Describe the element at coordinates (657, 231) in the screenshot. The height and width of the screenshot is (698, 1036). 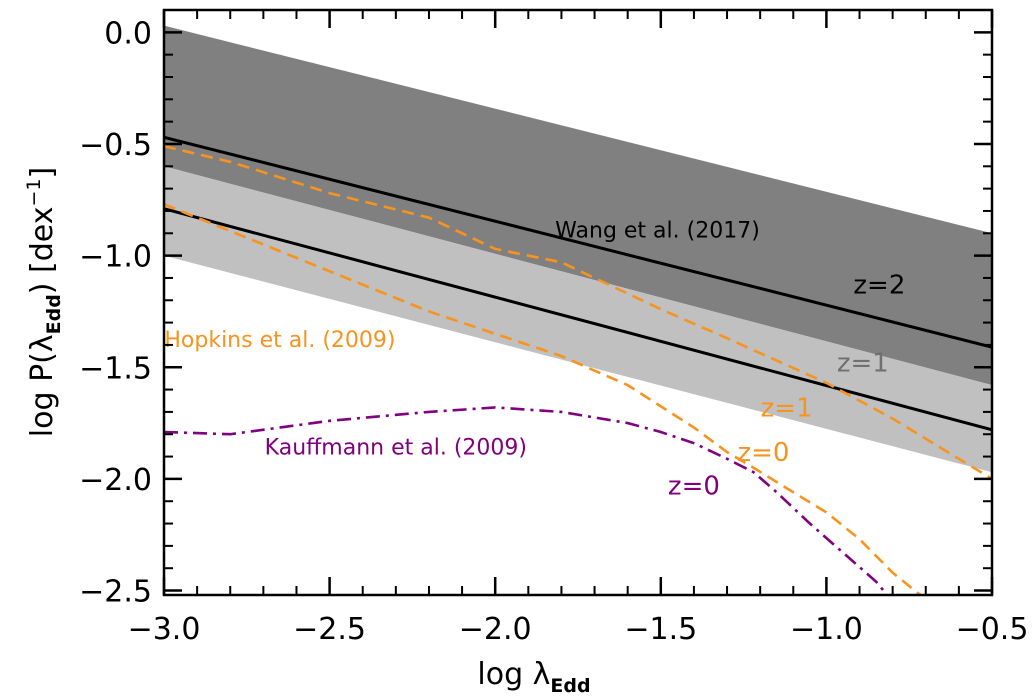
I see `annotation-0: Wang et al. (2017)` at that location.